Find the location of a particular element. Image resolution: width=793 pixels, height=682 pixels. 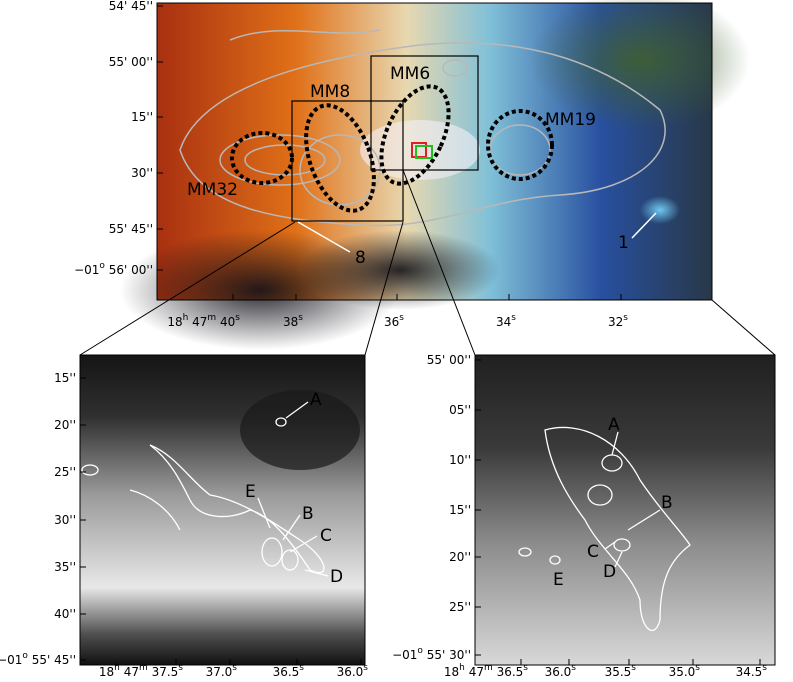

label-part: 05'' is located at coordinates (460, 410).